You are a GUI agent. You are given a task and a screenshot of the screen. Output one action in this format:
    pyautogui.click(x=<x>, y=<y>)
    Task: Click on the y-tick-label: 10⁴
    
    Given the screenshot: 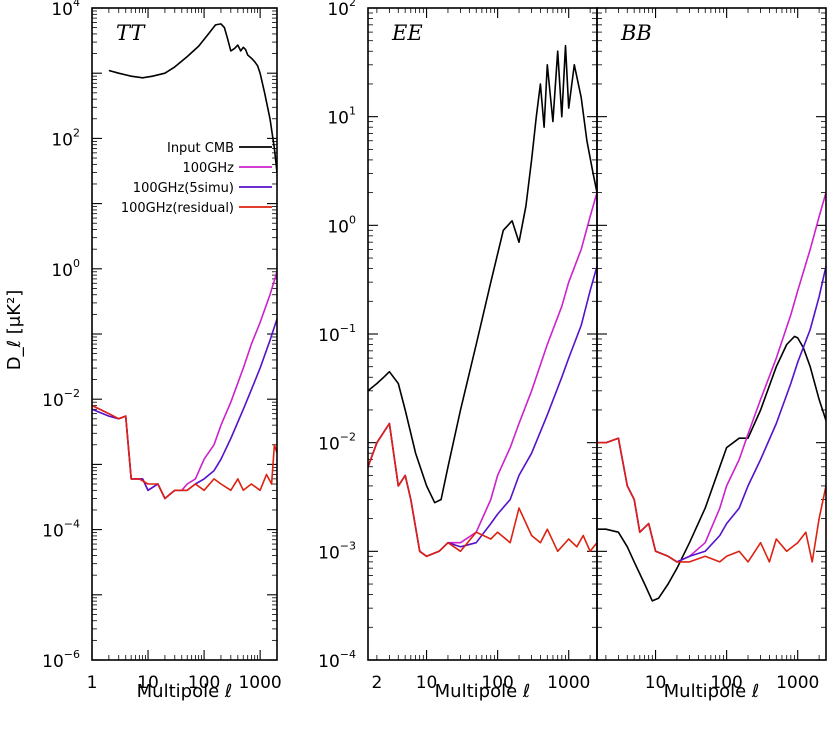 What is the action you would take?
    pyautogui.click(x=65, y=10)
    